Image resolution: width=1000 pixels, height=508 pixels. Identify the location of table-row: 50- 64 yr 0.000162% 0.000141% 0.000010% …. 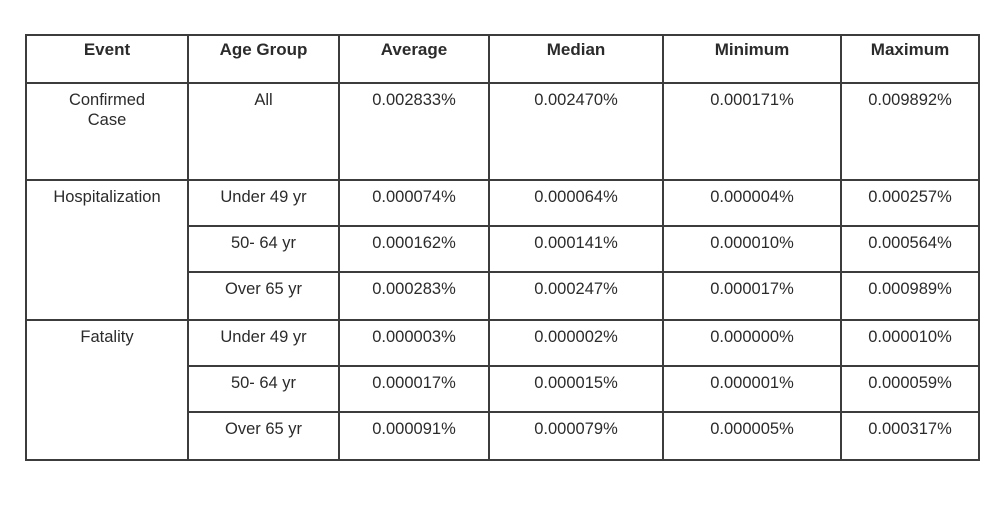
(503, 249).